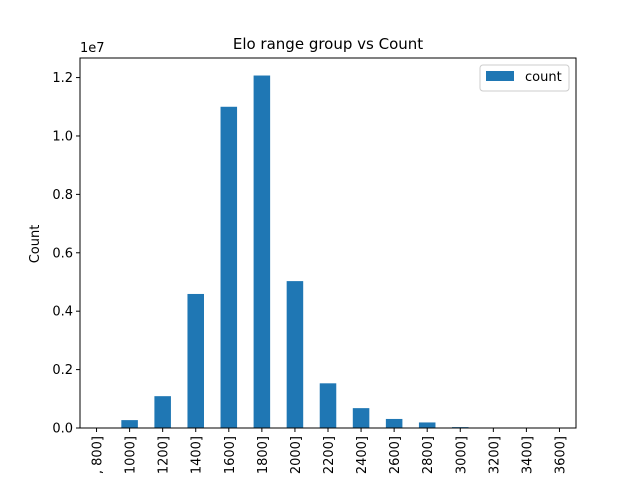  What do you see at coordinates (560, 455) in the screenshot?
I see `x-tick-label: 3600]` at bounding box center [560, 455].